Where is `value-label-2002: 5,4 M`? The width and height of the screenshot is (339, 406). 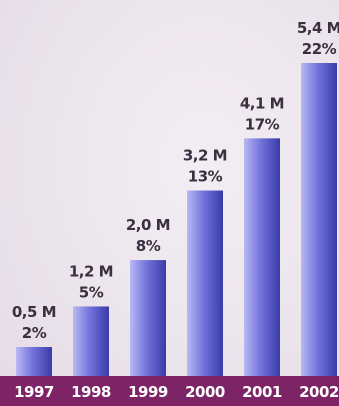 value-label-2002: 5,4 M is located at coordinates (318, 28).